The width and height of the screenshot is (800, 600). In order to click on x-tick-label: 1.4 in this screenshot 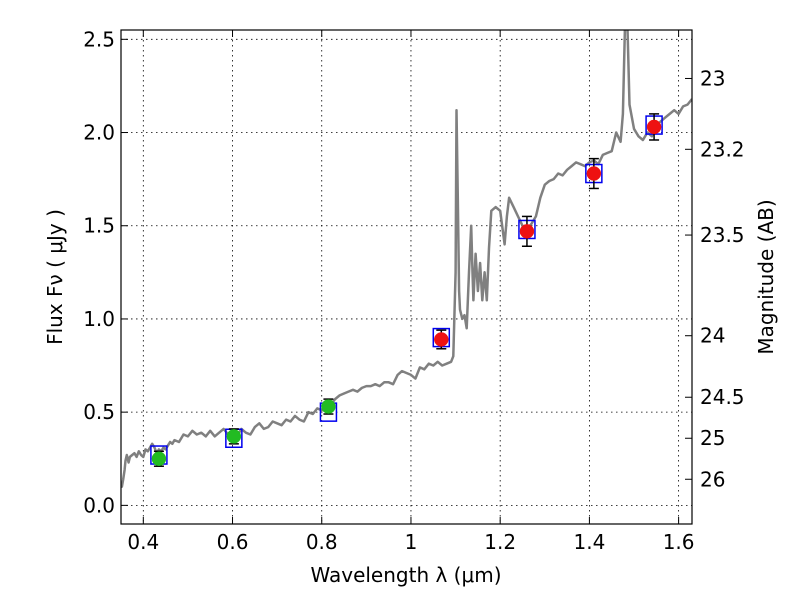, I will do `click(589, 542)`.